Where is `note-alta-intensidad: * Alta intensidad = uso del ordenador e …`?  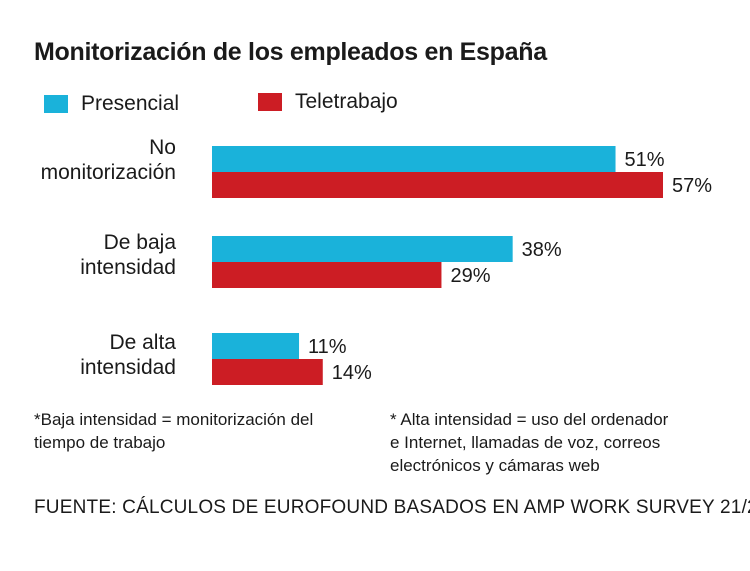 note-alta-intensidad: * Alta intensidad = uso del ordenador e … is located at coordinates (529, 442).